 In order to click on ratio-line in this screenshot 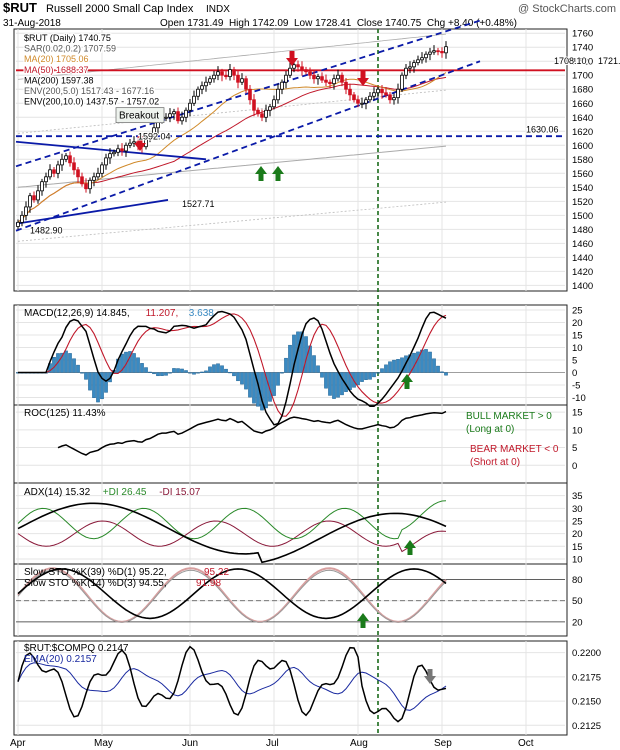, I will do `click(232, 684)`.